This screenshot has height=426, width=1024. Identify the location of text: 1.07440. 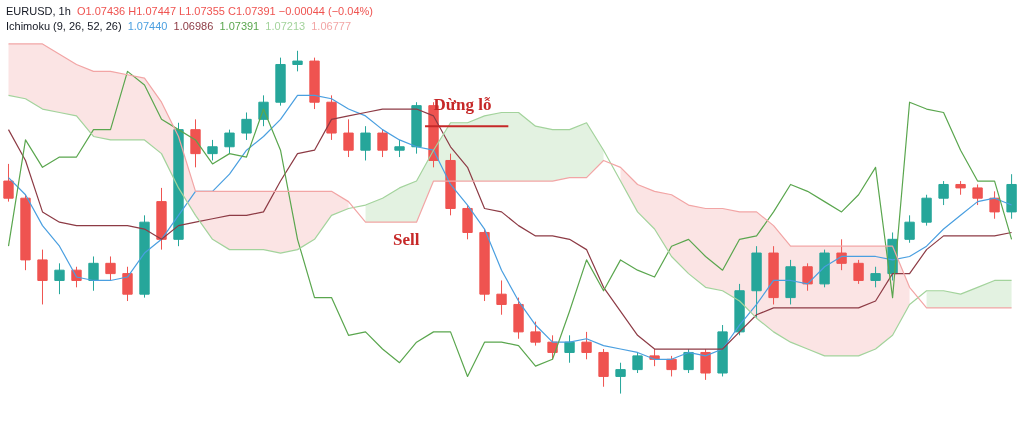
(147, 26).